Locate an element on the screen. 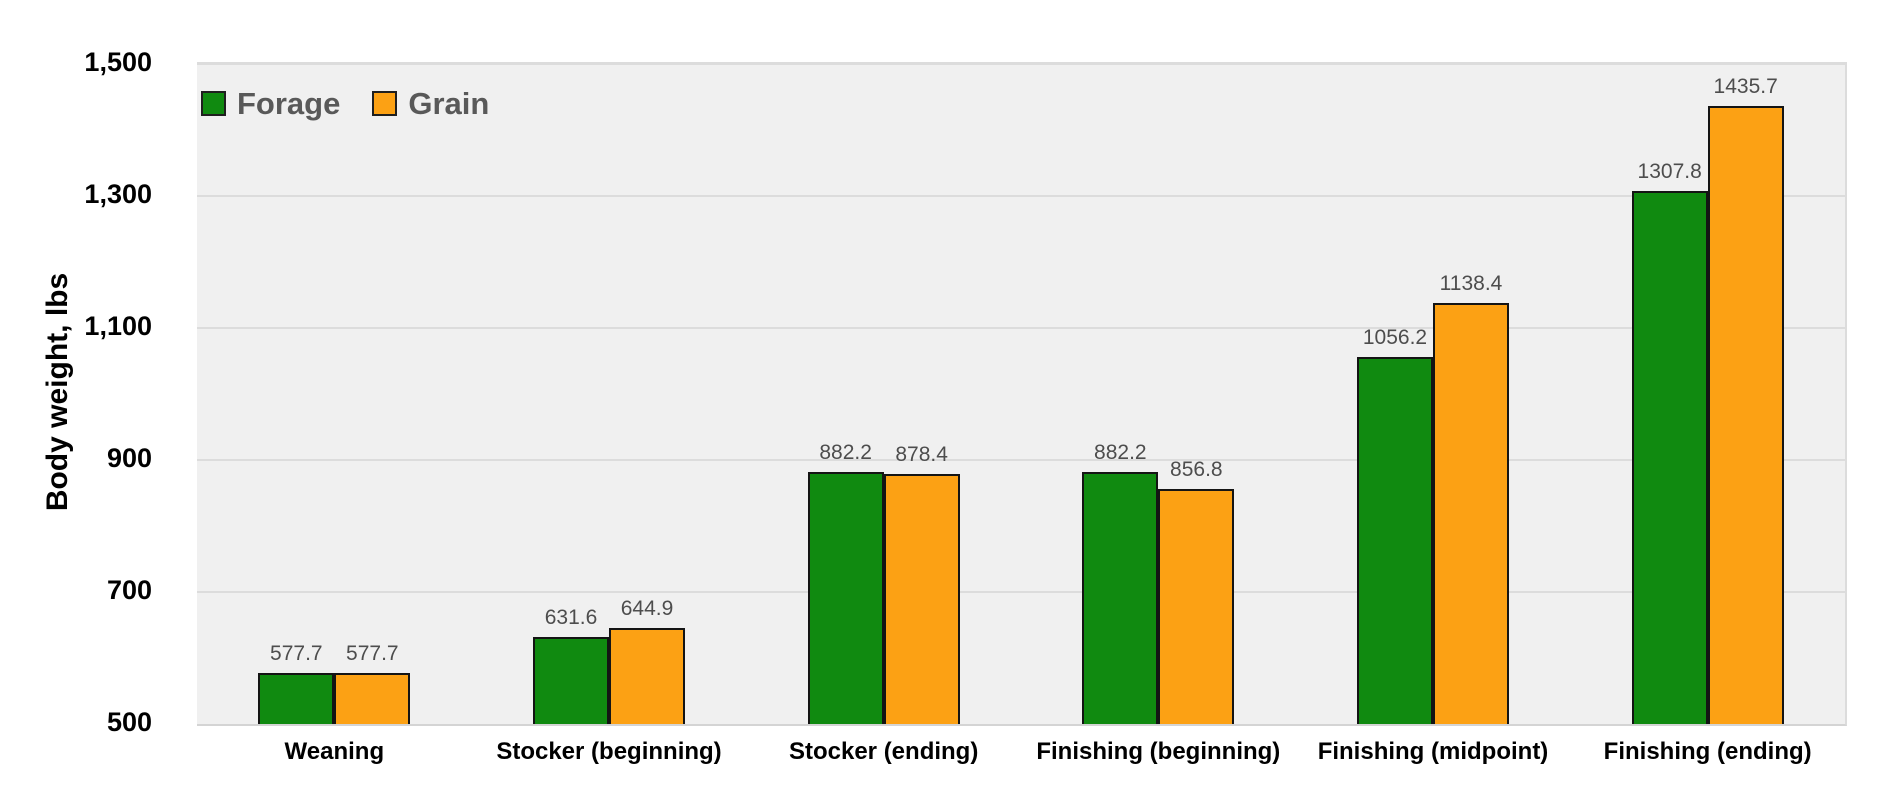 The width and height of the screenshot is (1887, 786). x-category-label: Finishing (ending) is located at coordinates (1707, 751).